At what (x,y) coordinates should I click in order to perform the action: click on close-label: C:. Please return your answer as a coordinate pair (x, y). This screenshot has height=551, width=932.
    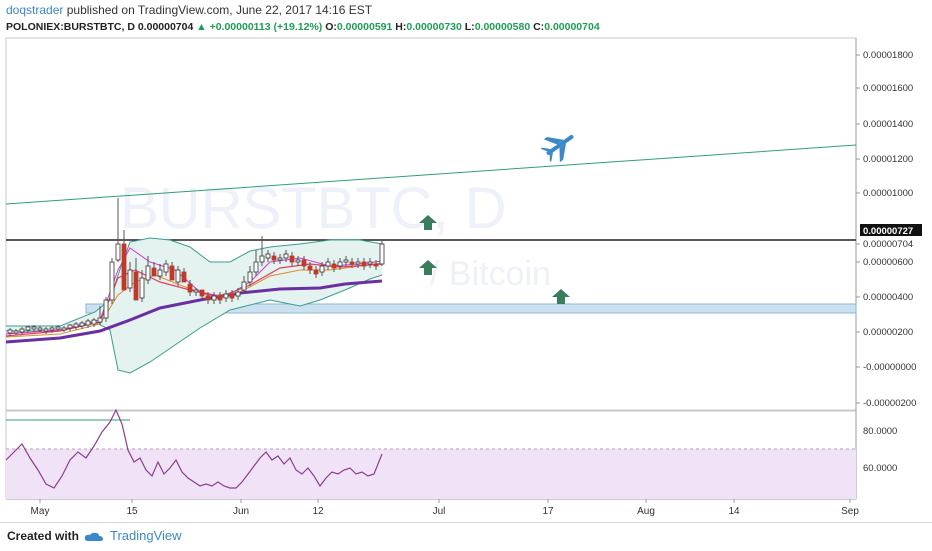
    Looking at the image, I should click on (539, 27).